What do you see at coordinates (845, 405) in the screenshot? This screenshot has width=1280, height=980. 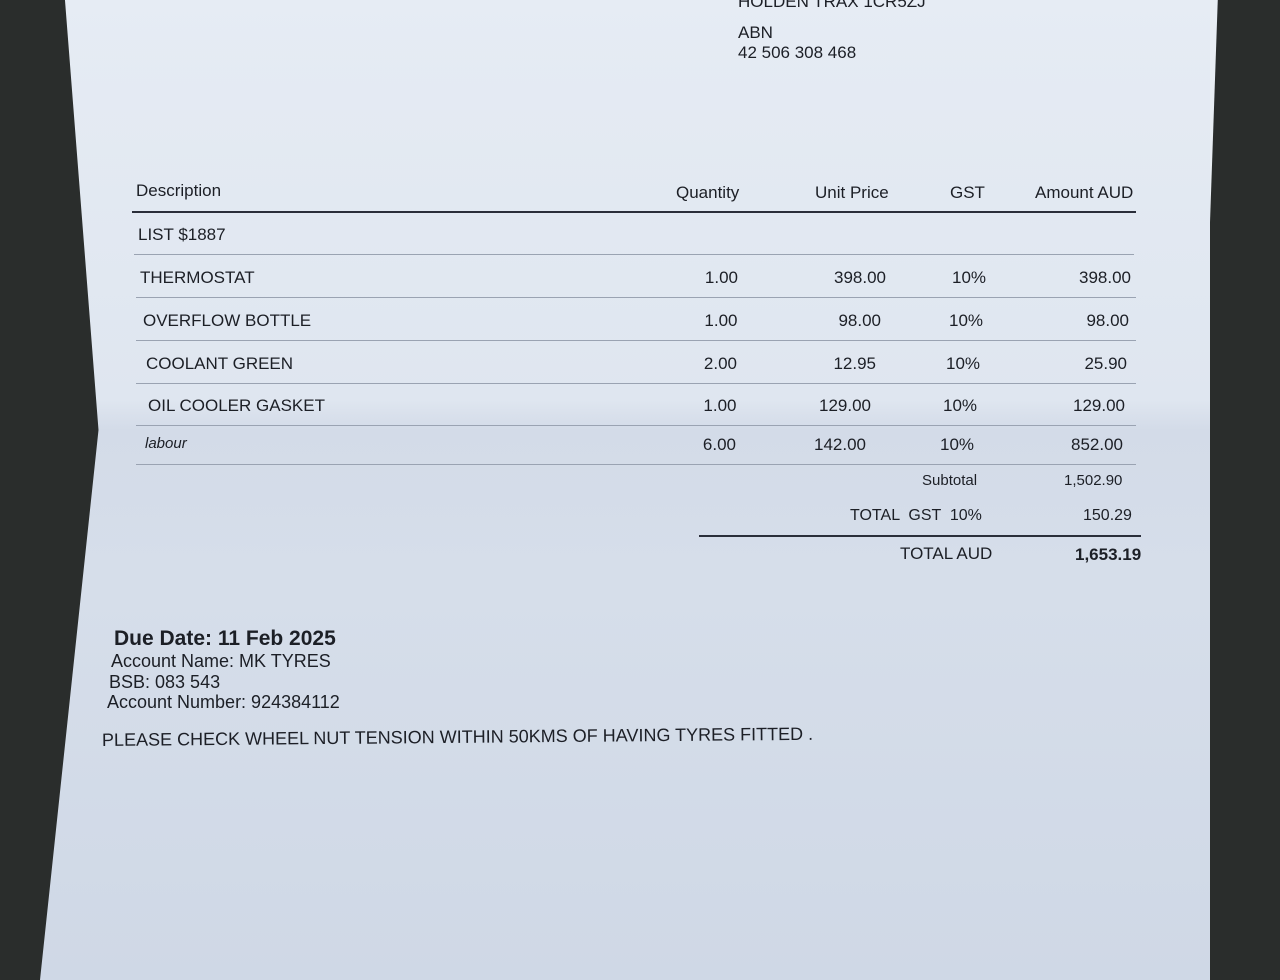 I see `cell-unit-price: 129.00` at bounding box center [845, 405].